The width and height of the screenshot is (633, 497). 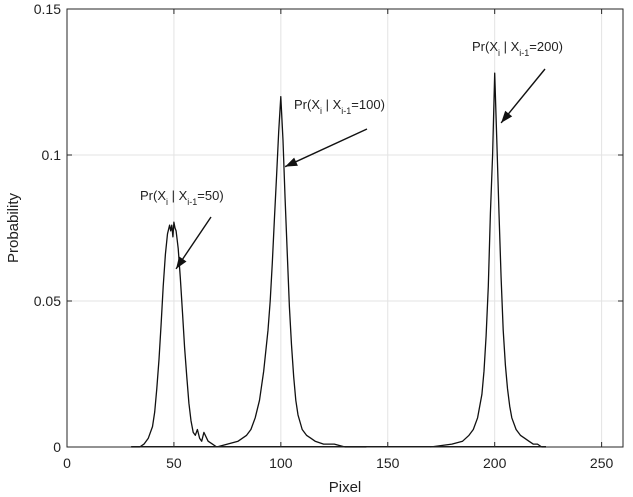 I want to click on annotation-text: =200), so click(x=546, y=46).